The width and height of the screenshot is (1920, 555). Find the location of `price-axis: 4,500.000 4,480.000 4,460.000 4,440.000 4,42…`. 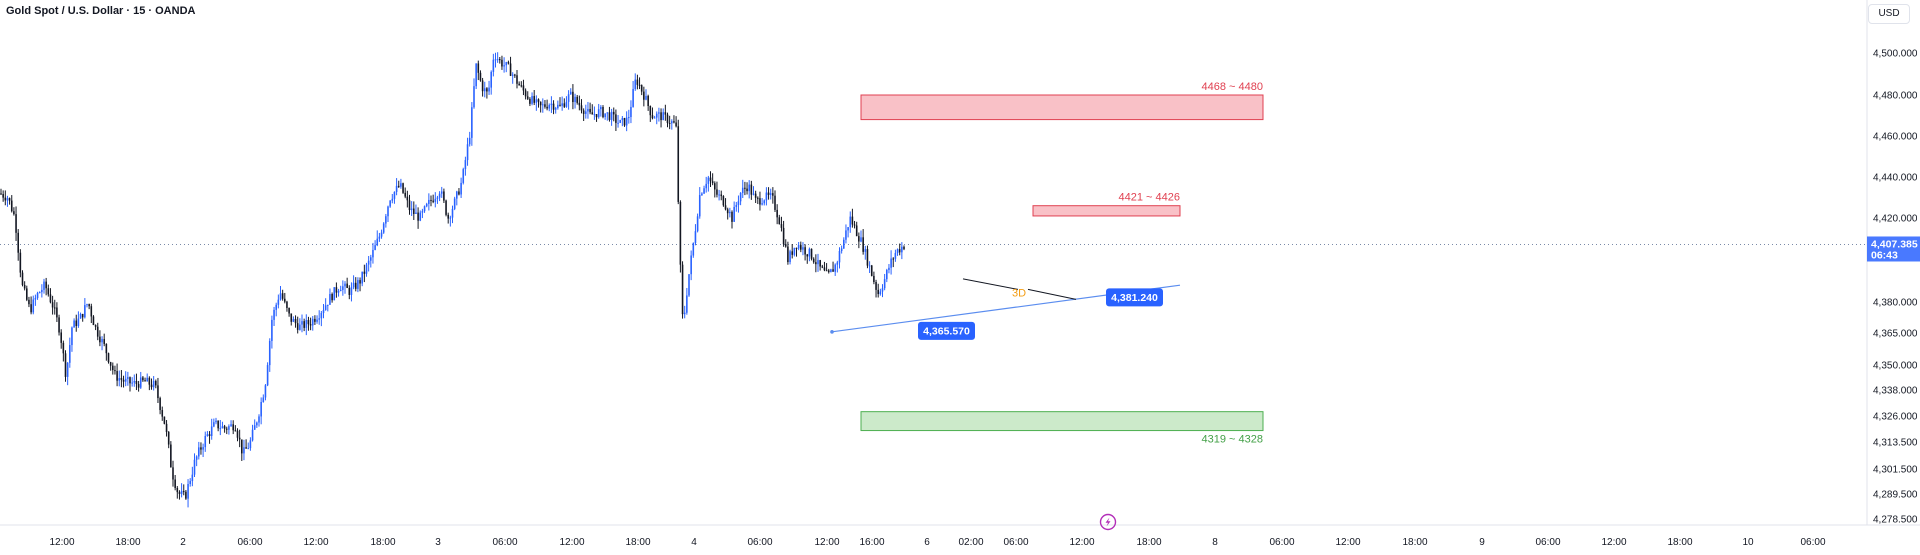

price-axis: 4,500.000 4,480.000 4,460.000 4,440.000 4,42… is located at coordinates (1895, 287).